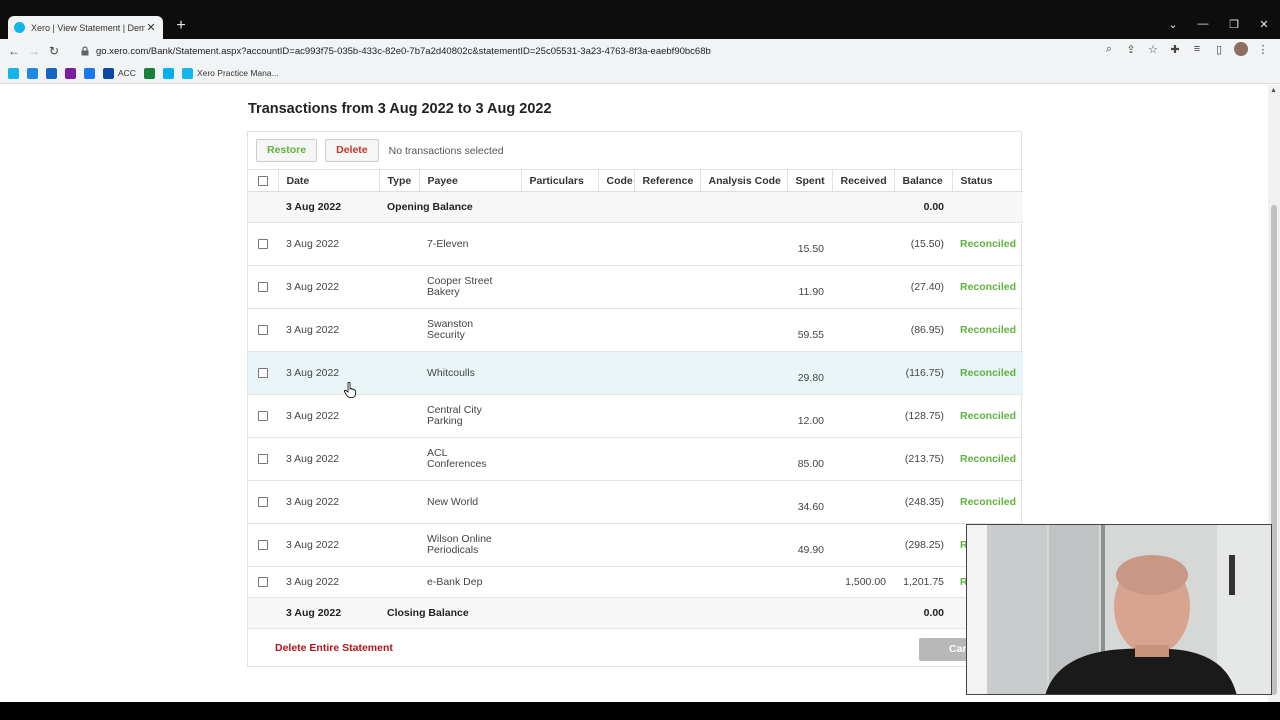 The width and height of the screenshot is (1280, 720). What do you see at coordinates (987, 207) in the screenshot?
I see `empty-cell` at bounding box center [987, 207].